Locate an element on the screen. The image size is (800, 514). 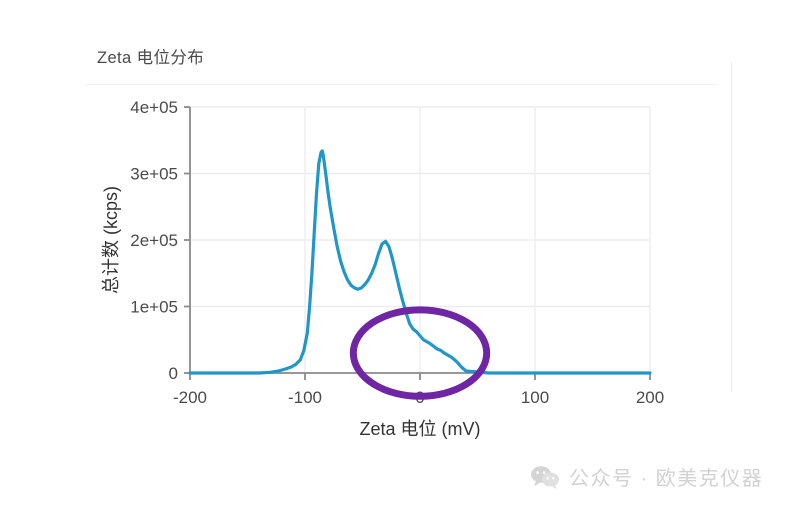
y-axis-title: 总计数 (kcps) is located at coordinates (111, 240).